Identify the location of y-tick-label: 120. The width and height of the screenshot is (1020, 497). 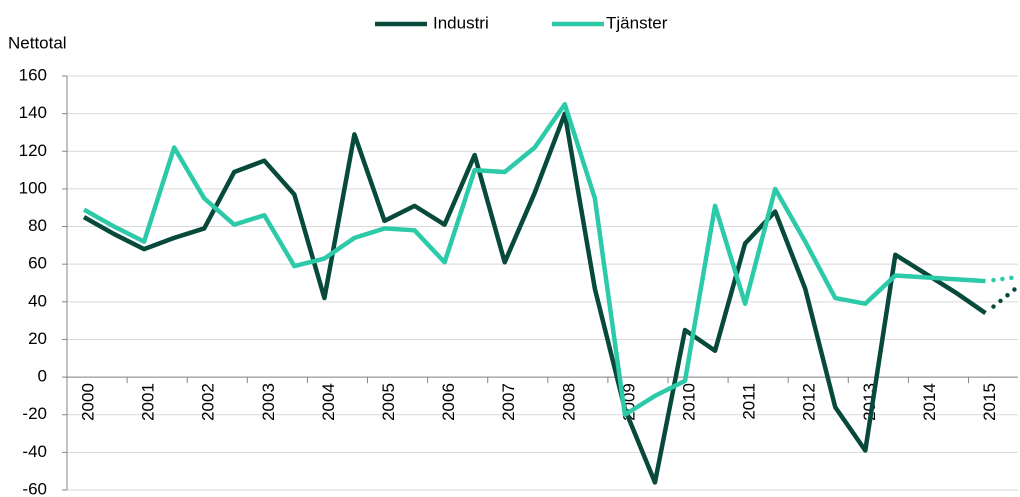
(33, 150).